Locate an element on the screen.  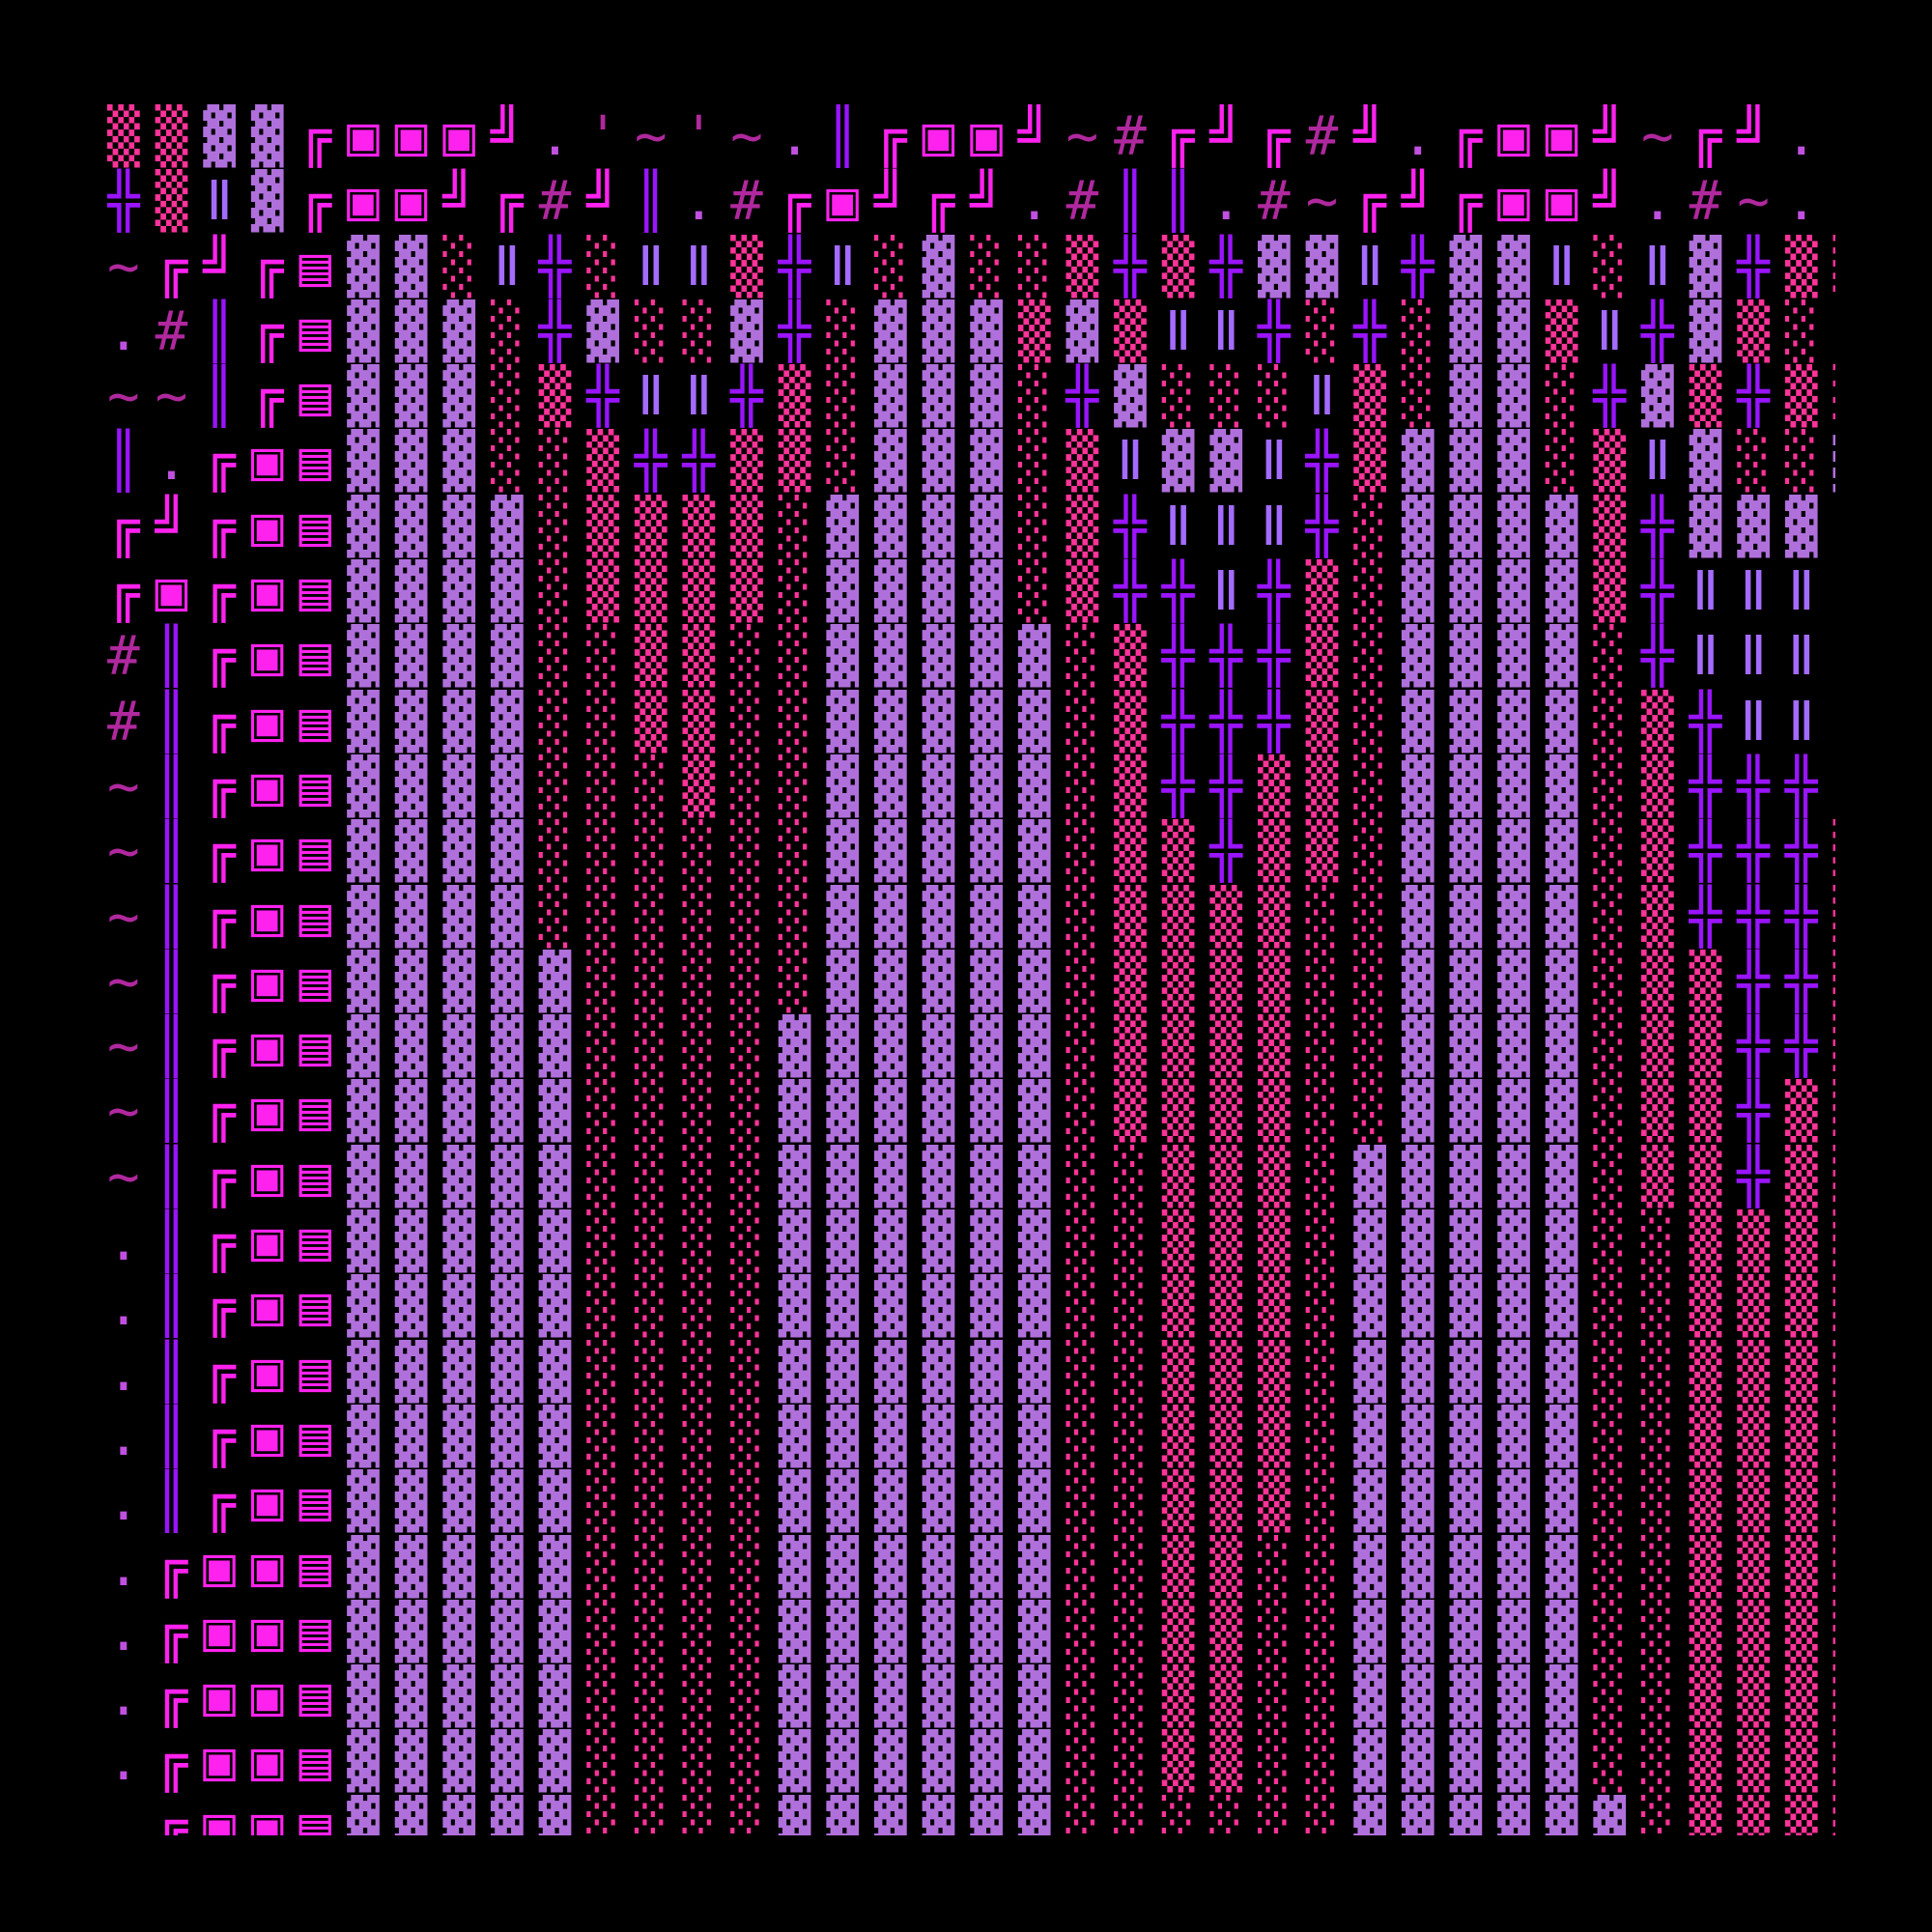
art-row: ~║╔▣▤▓▓▓▓▓░░░░▓▓▓▓▓▓░░▒▒▒░▓▓▓▓▓░▒▒╬▒▒ is located at coordinates (971, 1177).